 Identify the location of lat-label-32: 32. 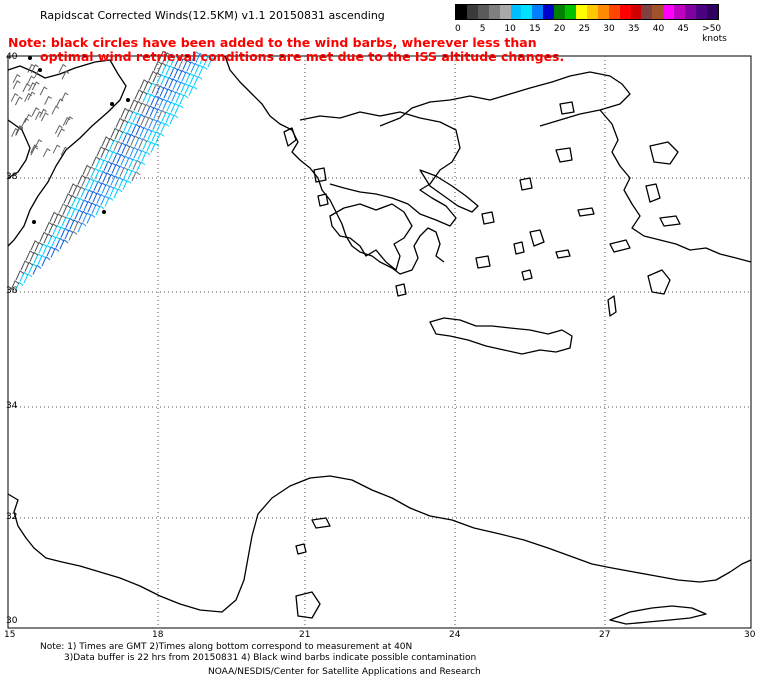
(12, 517).